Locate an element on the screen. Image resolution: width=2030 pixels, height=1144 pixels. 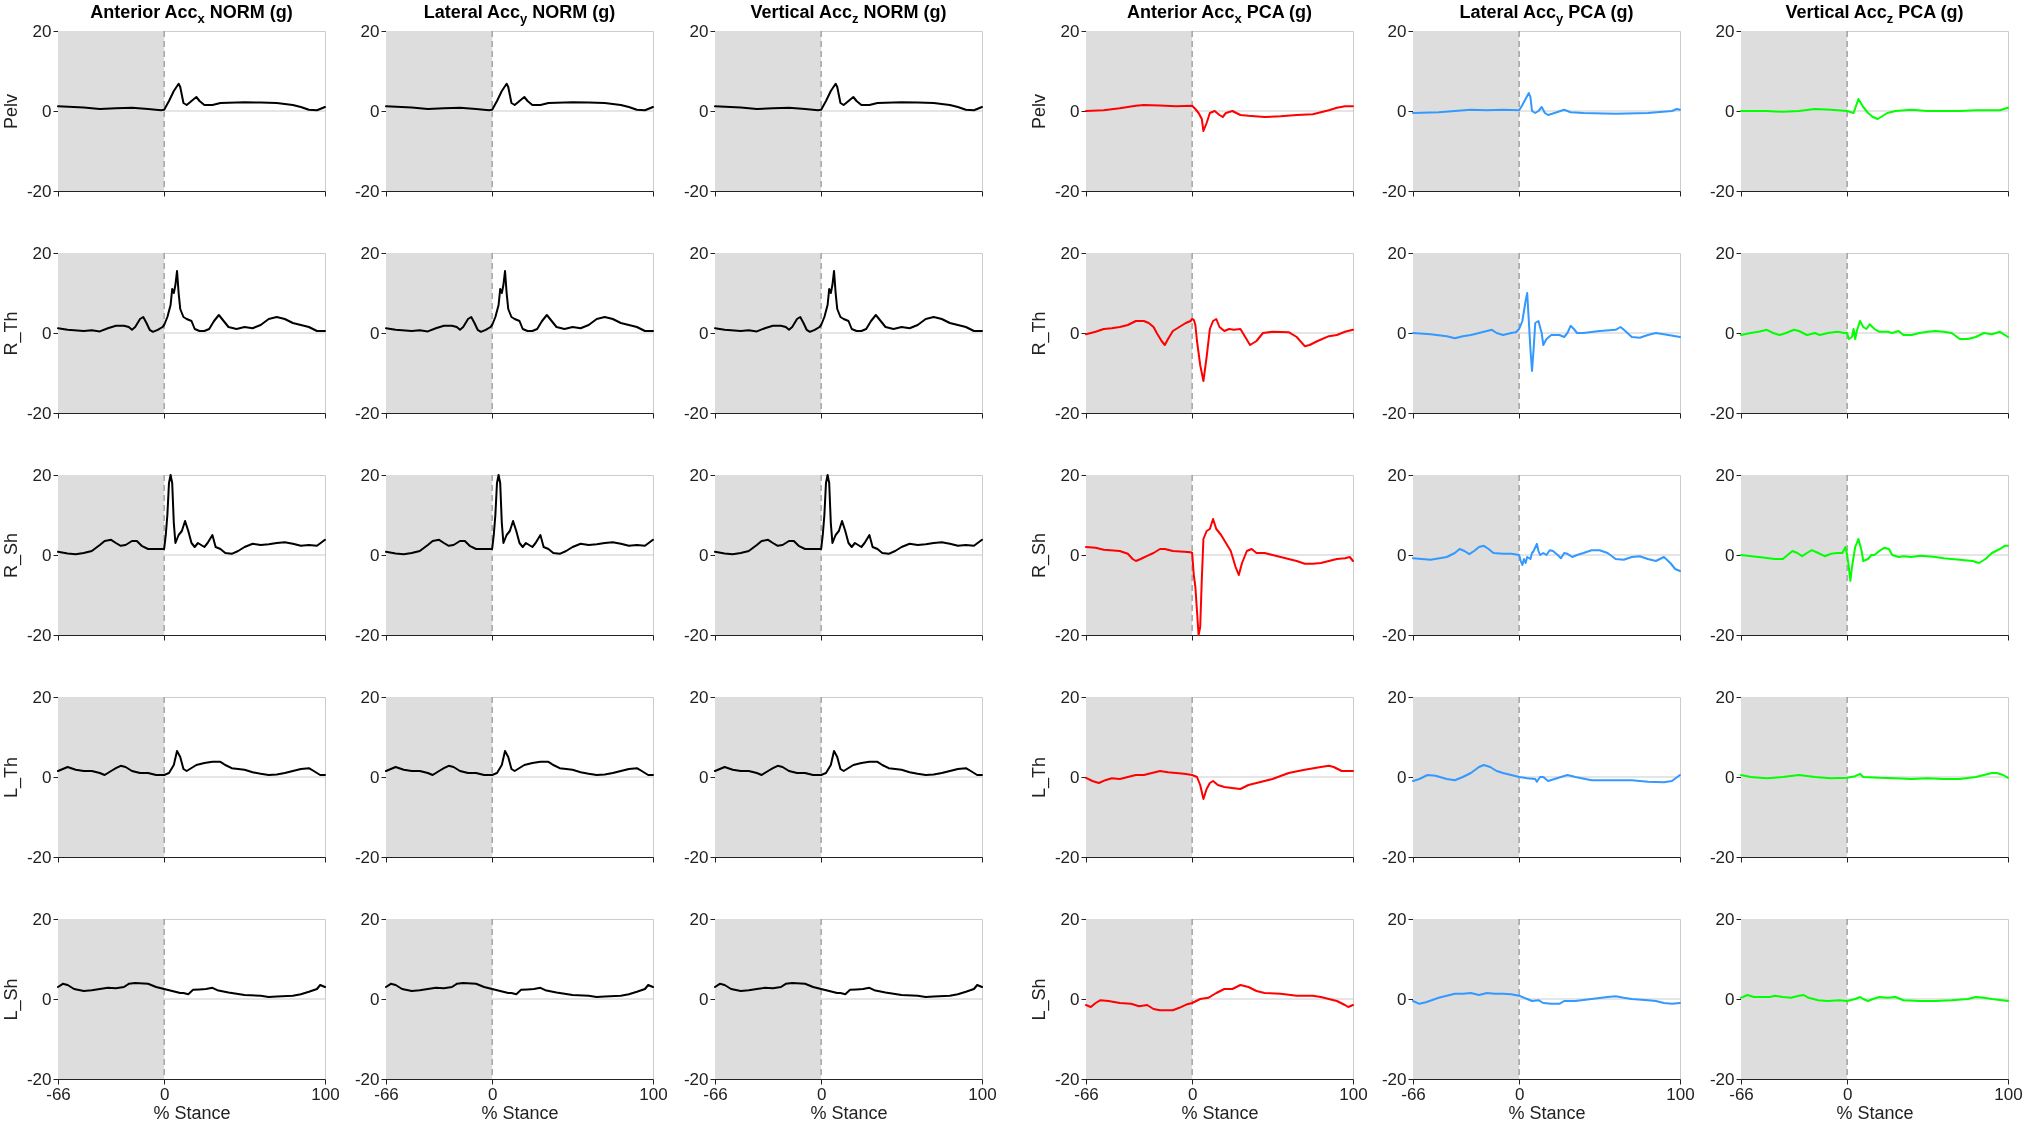
chart-title: Anterior Acc$_{x}$ NORM (g) is located at coordinates (191, 14).